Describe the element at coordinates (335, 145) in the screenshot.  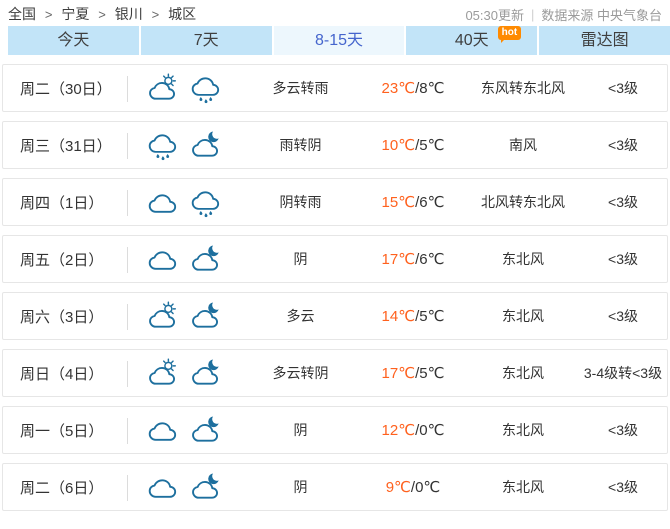
I see `forecast-row: 周三（31日） 雨转阴 10℃/5℃ 南风 <3级` at that location.